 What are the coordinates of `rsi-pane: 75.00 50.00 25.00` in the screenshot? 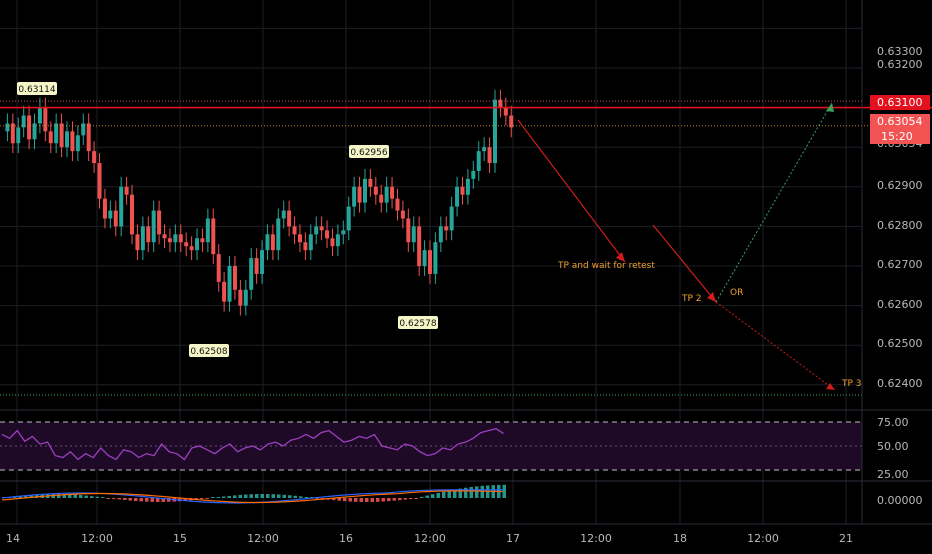 It's located at (454, 448).